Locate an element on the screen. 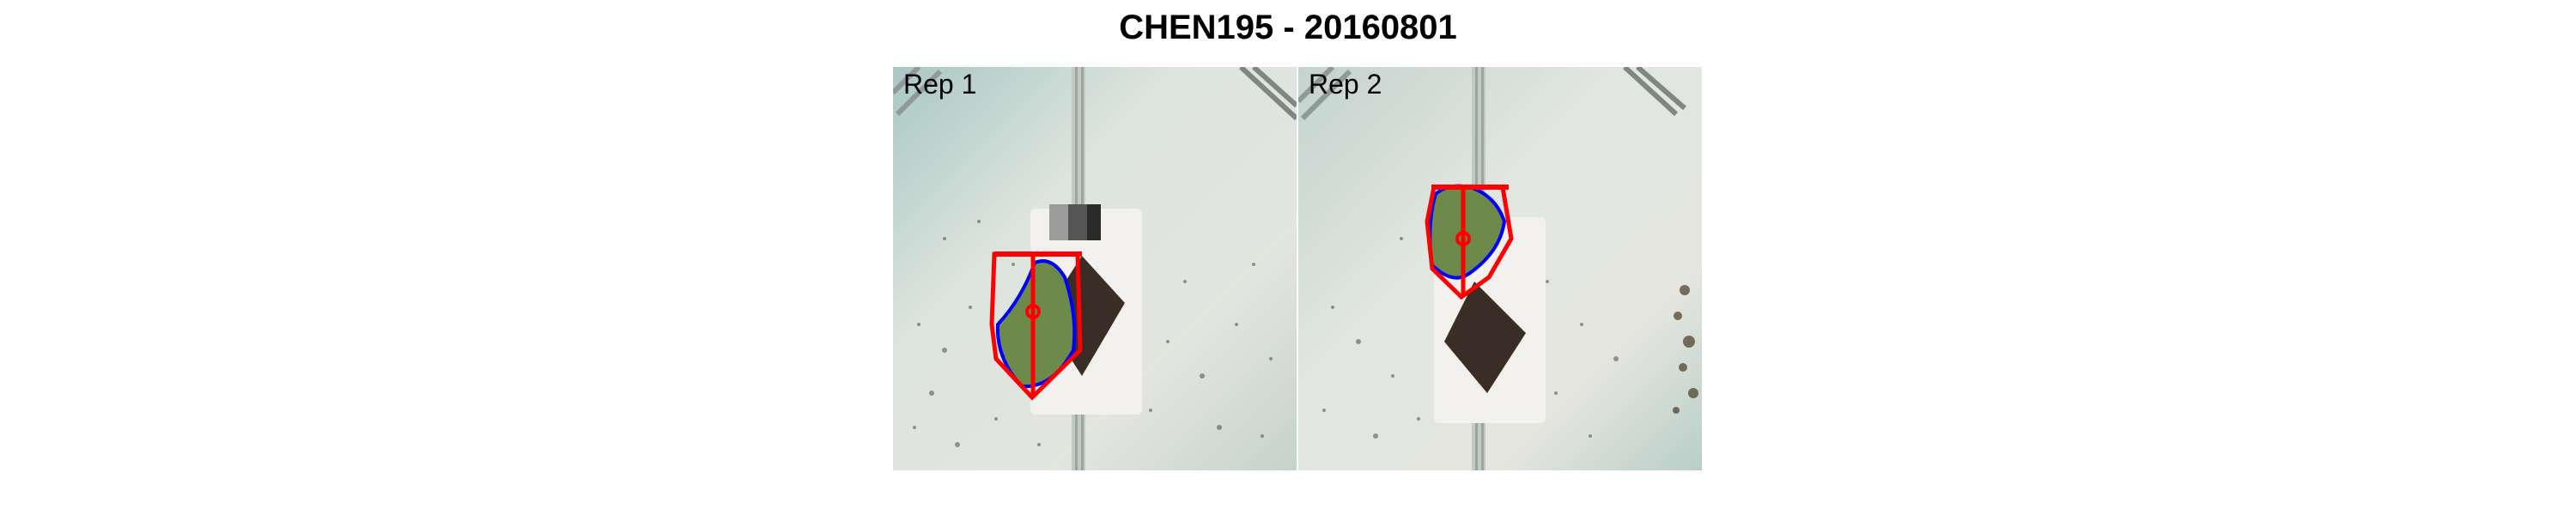 This screenshot has width=2576, height=515. rep-2-image is located at coordinates (1500, 268).